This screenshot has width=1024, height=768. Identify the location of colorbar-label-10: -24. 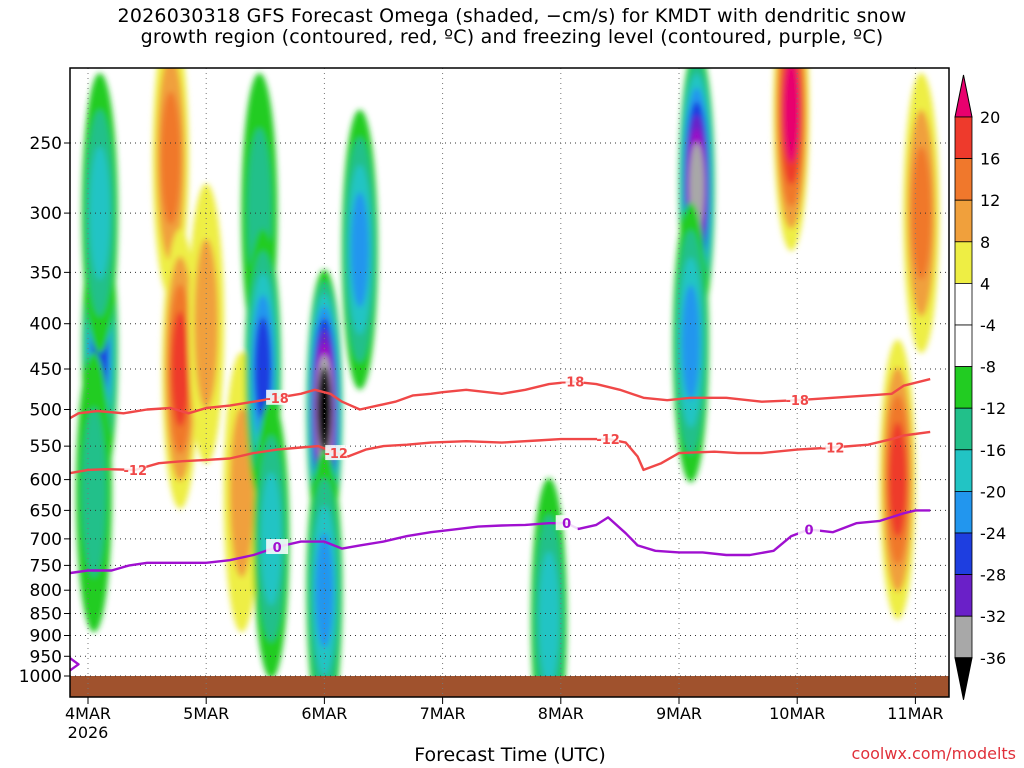
(993, 533).